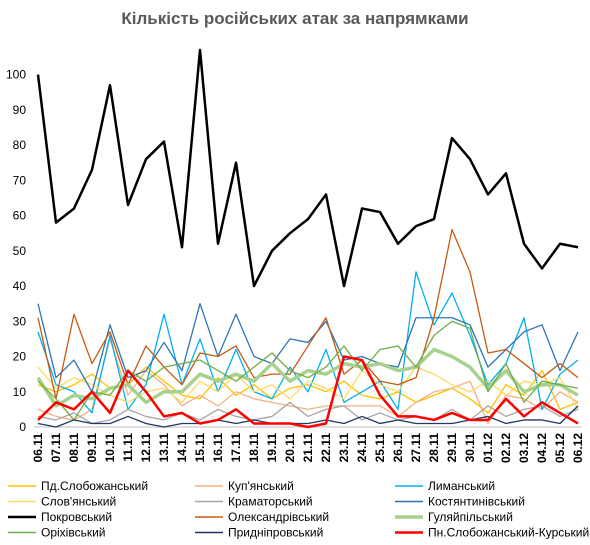 Image resolution: width=590 pixels, height=545 pixels. I want to click on x-tick-label: 04.12, so click(542, 448).